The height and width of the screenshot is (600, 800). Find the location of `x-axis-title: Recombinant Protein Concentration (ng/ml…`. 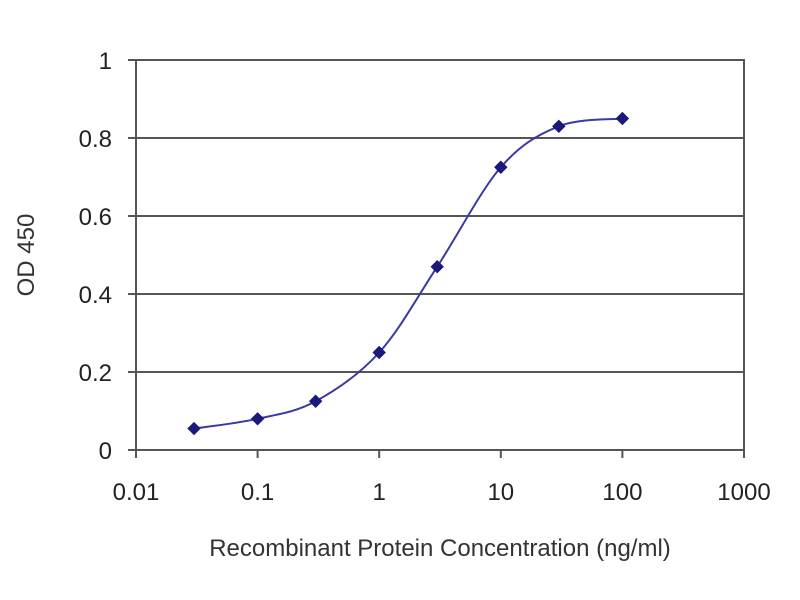

x-axis-title: Recombinant Protein Concentration (ng/ml… is located at coordinates (440, 548).